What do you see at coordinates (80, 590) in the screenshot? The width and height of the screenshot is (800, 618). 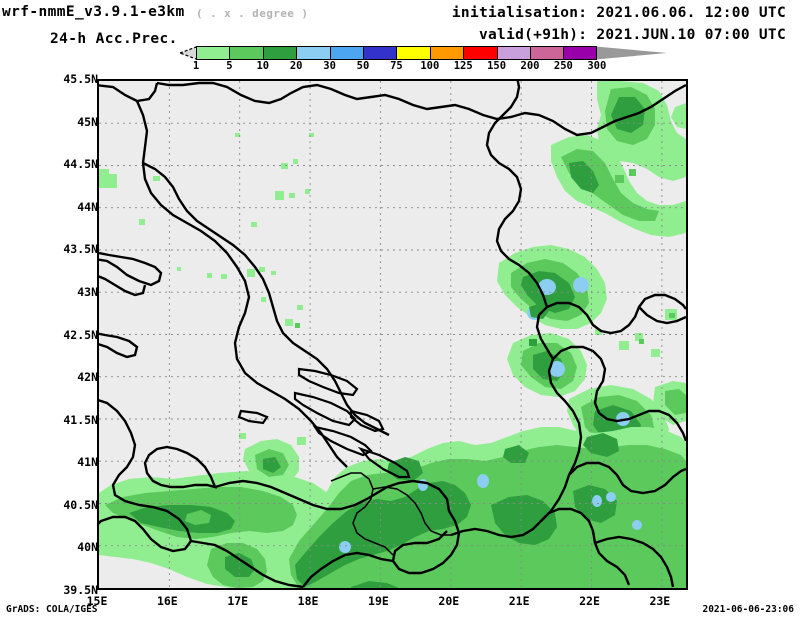 I see `y-axis-tick-39.5N: 39.5N` at bounding box center [80, 590].